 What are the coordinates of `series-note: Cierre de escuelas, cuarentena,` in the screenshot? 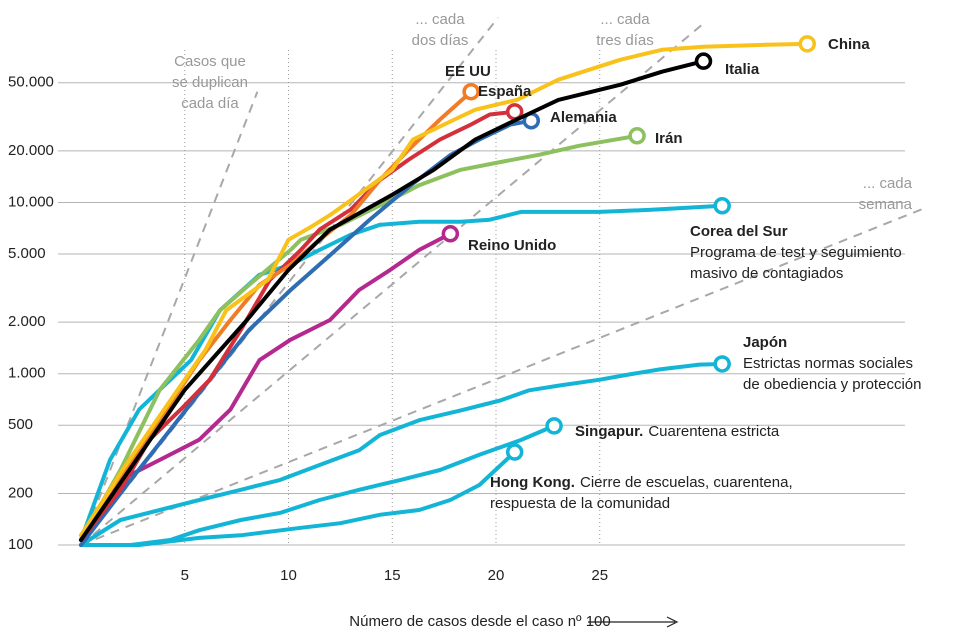 It's located at (686, 482).